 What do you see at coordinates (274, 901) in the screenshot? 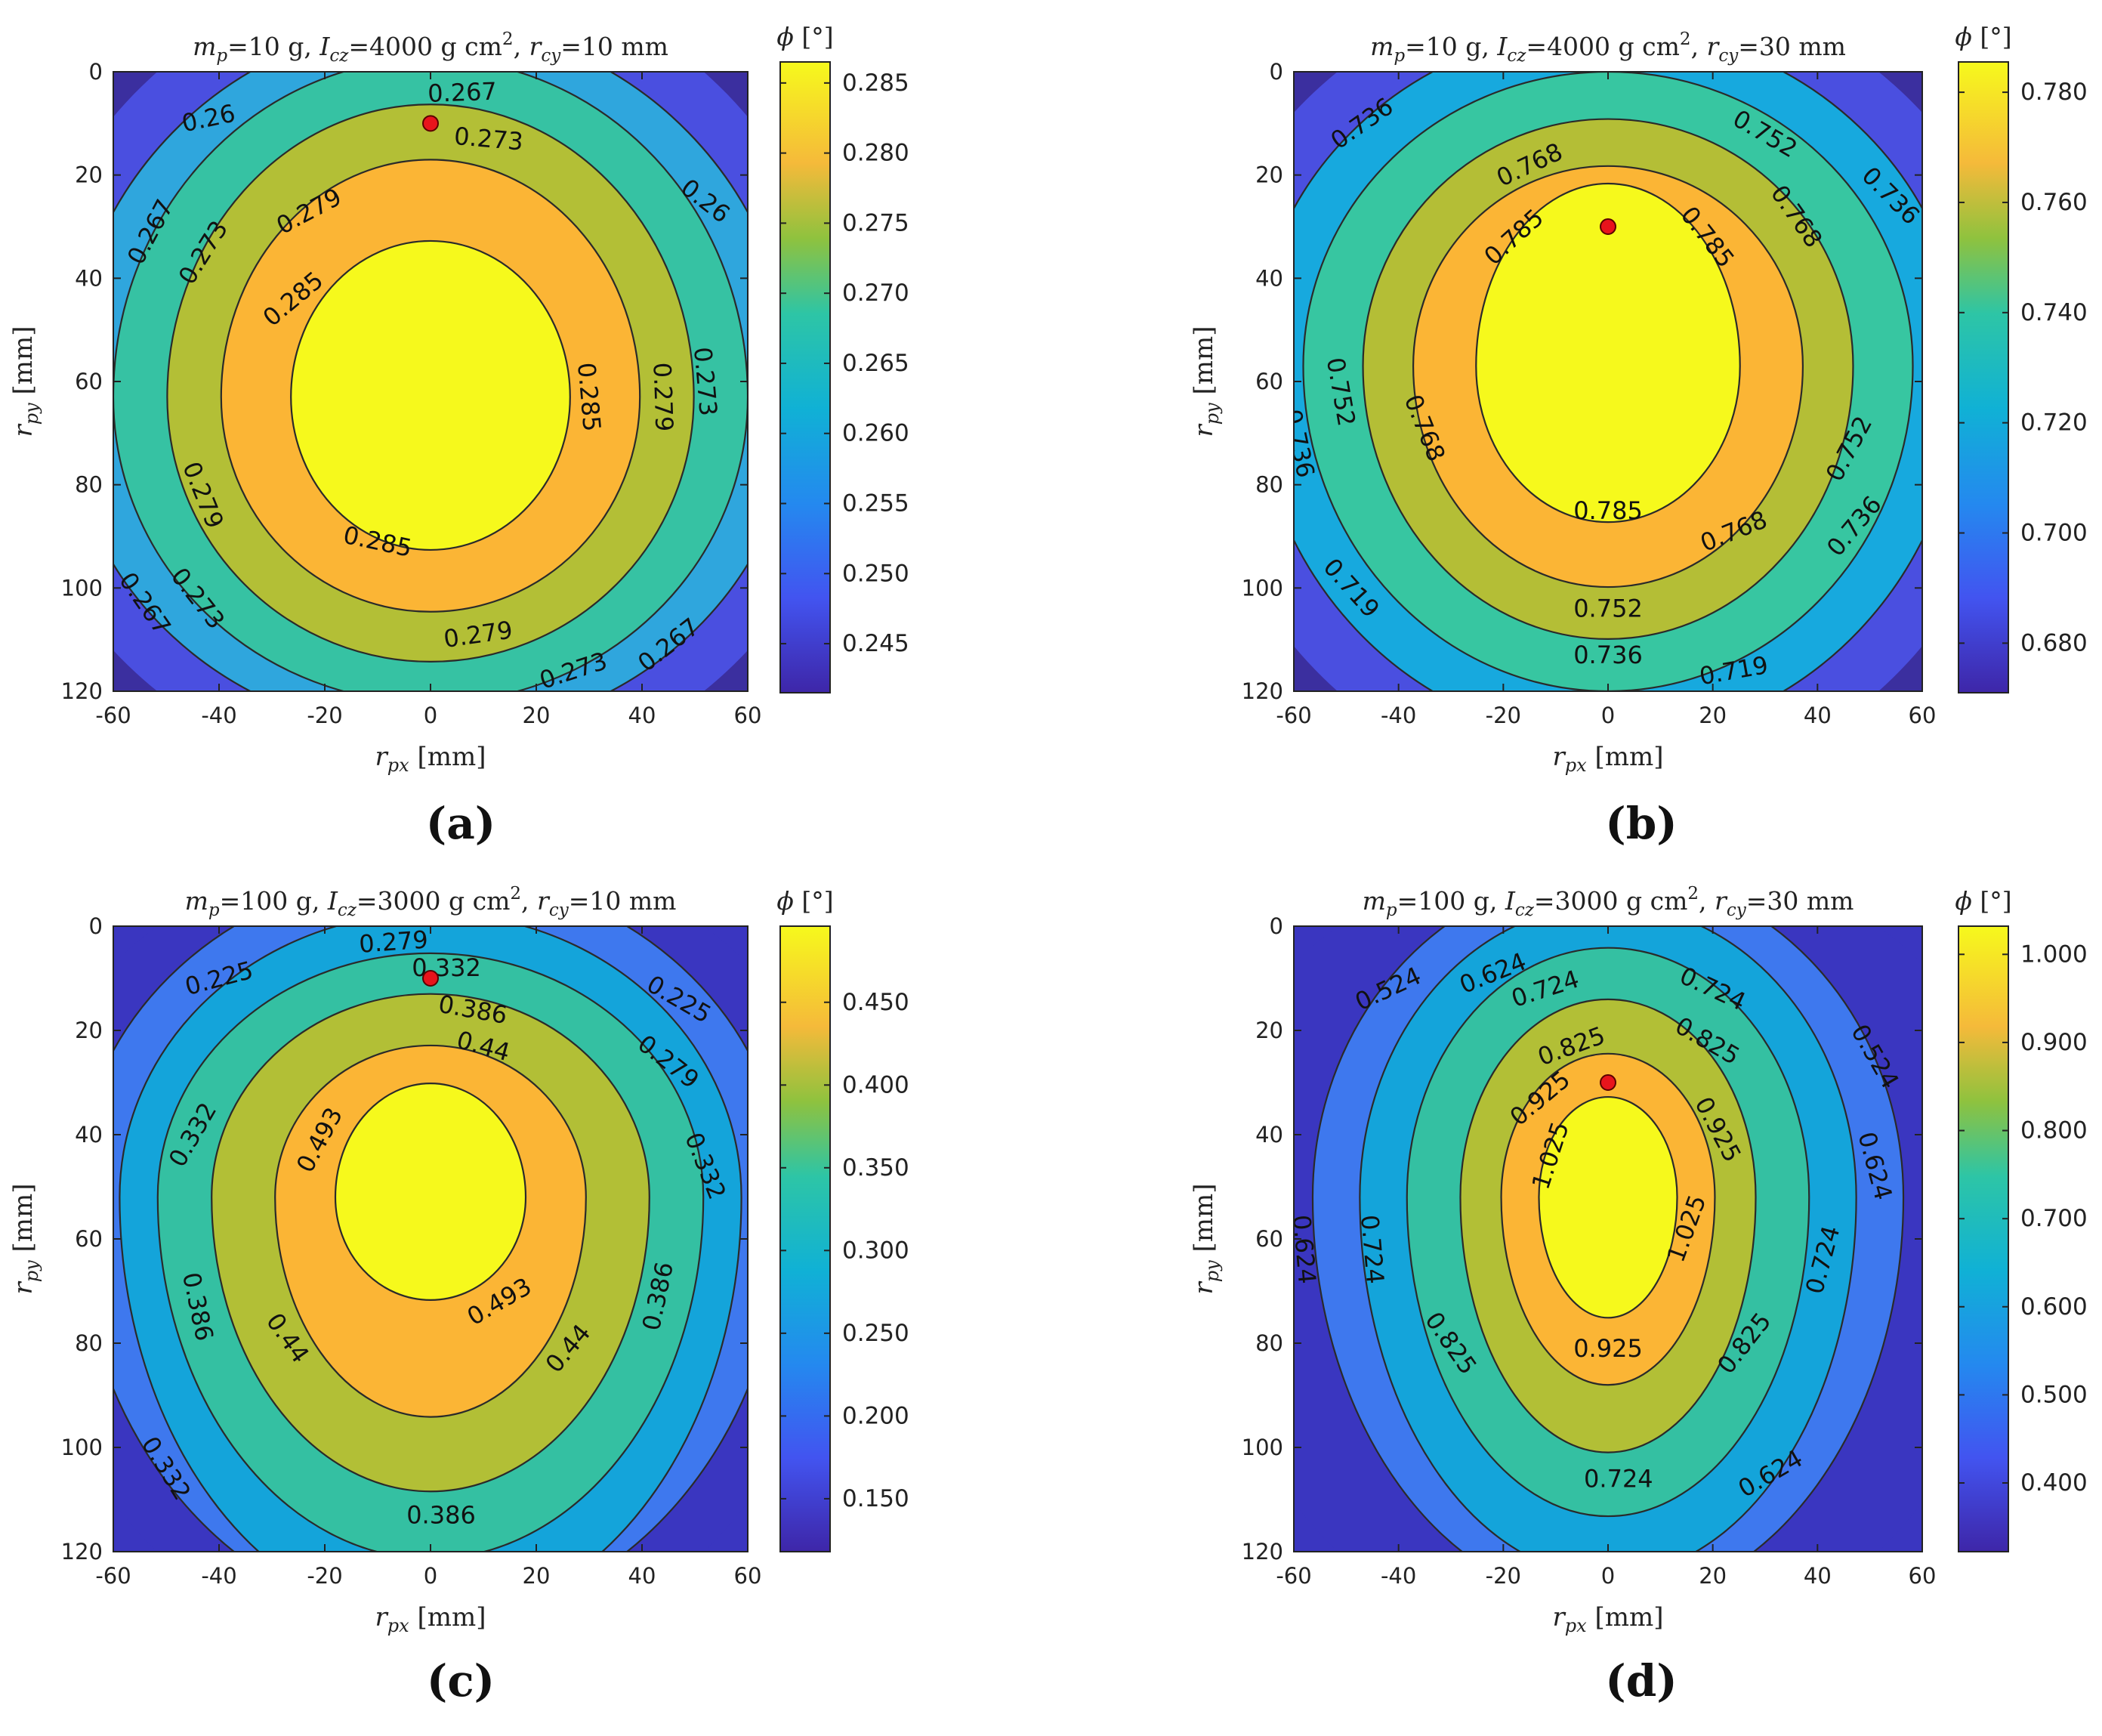
I see `title-m-val: =100 g,` at bounding box center [274, 901].